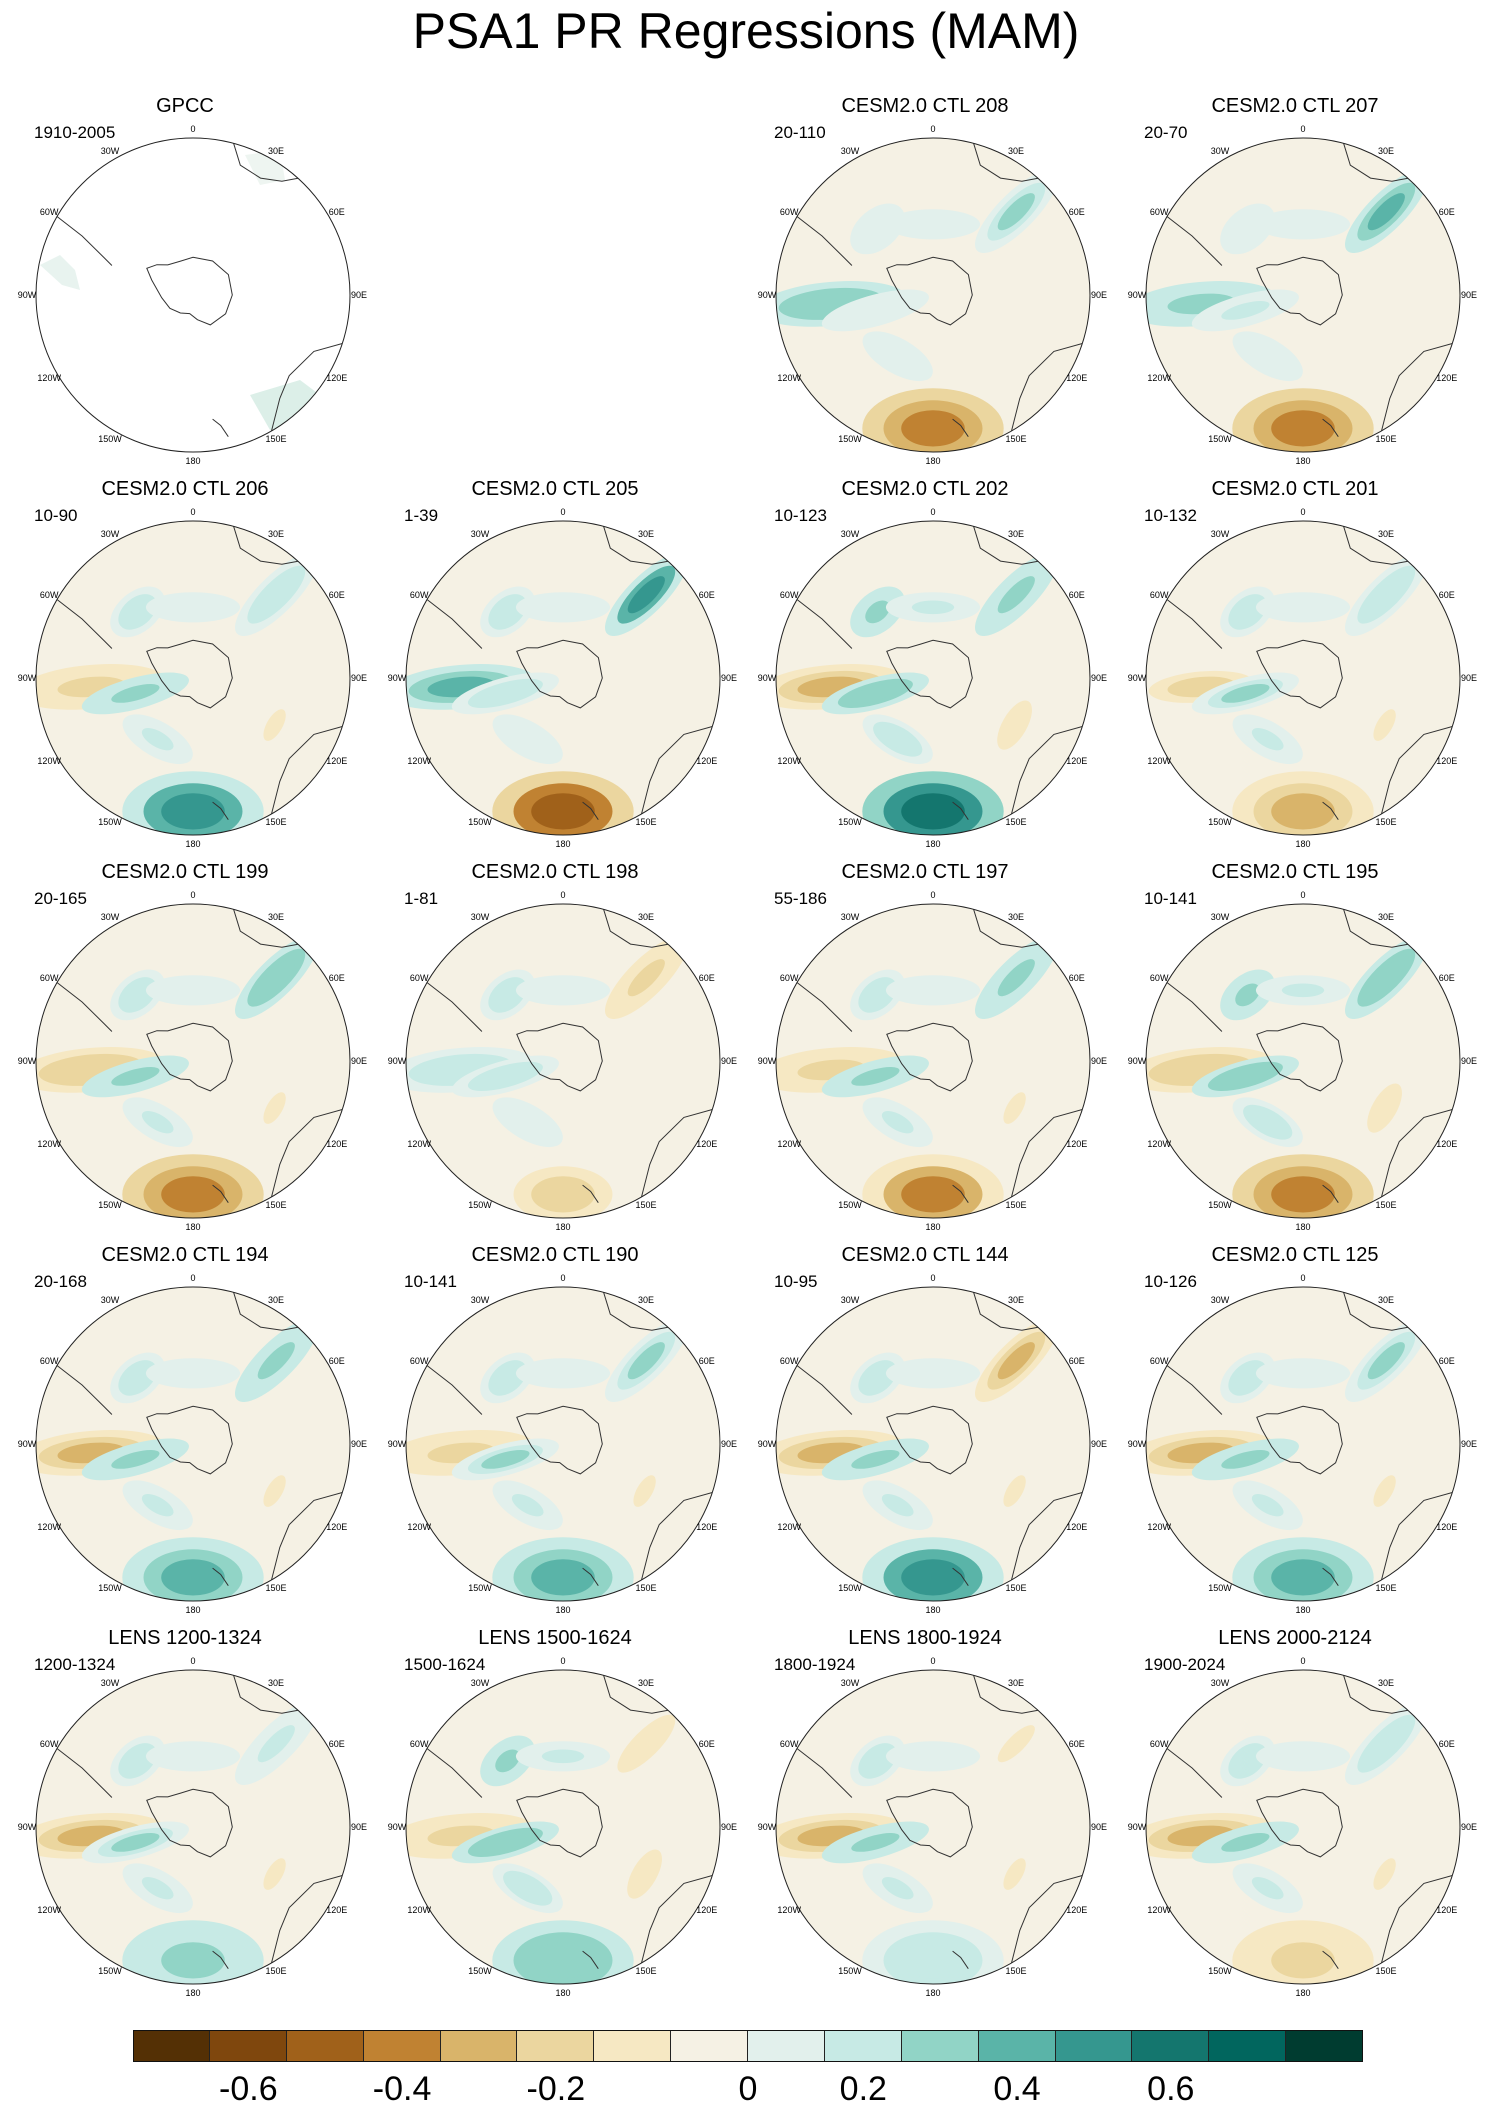 The height and width of the screenshot is (2109, 1492). Describe the element at coordinates (359, 295) in the screenshot. I see `longitude-label: 90E` at that location.